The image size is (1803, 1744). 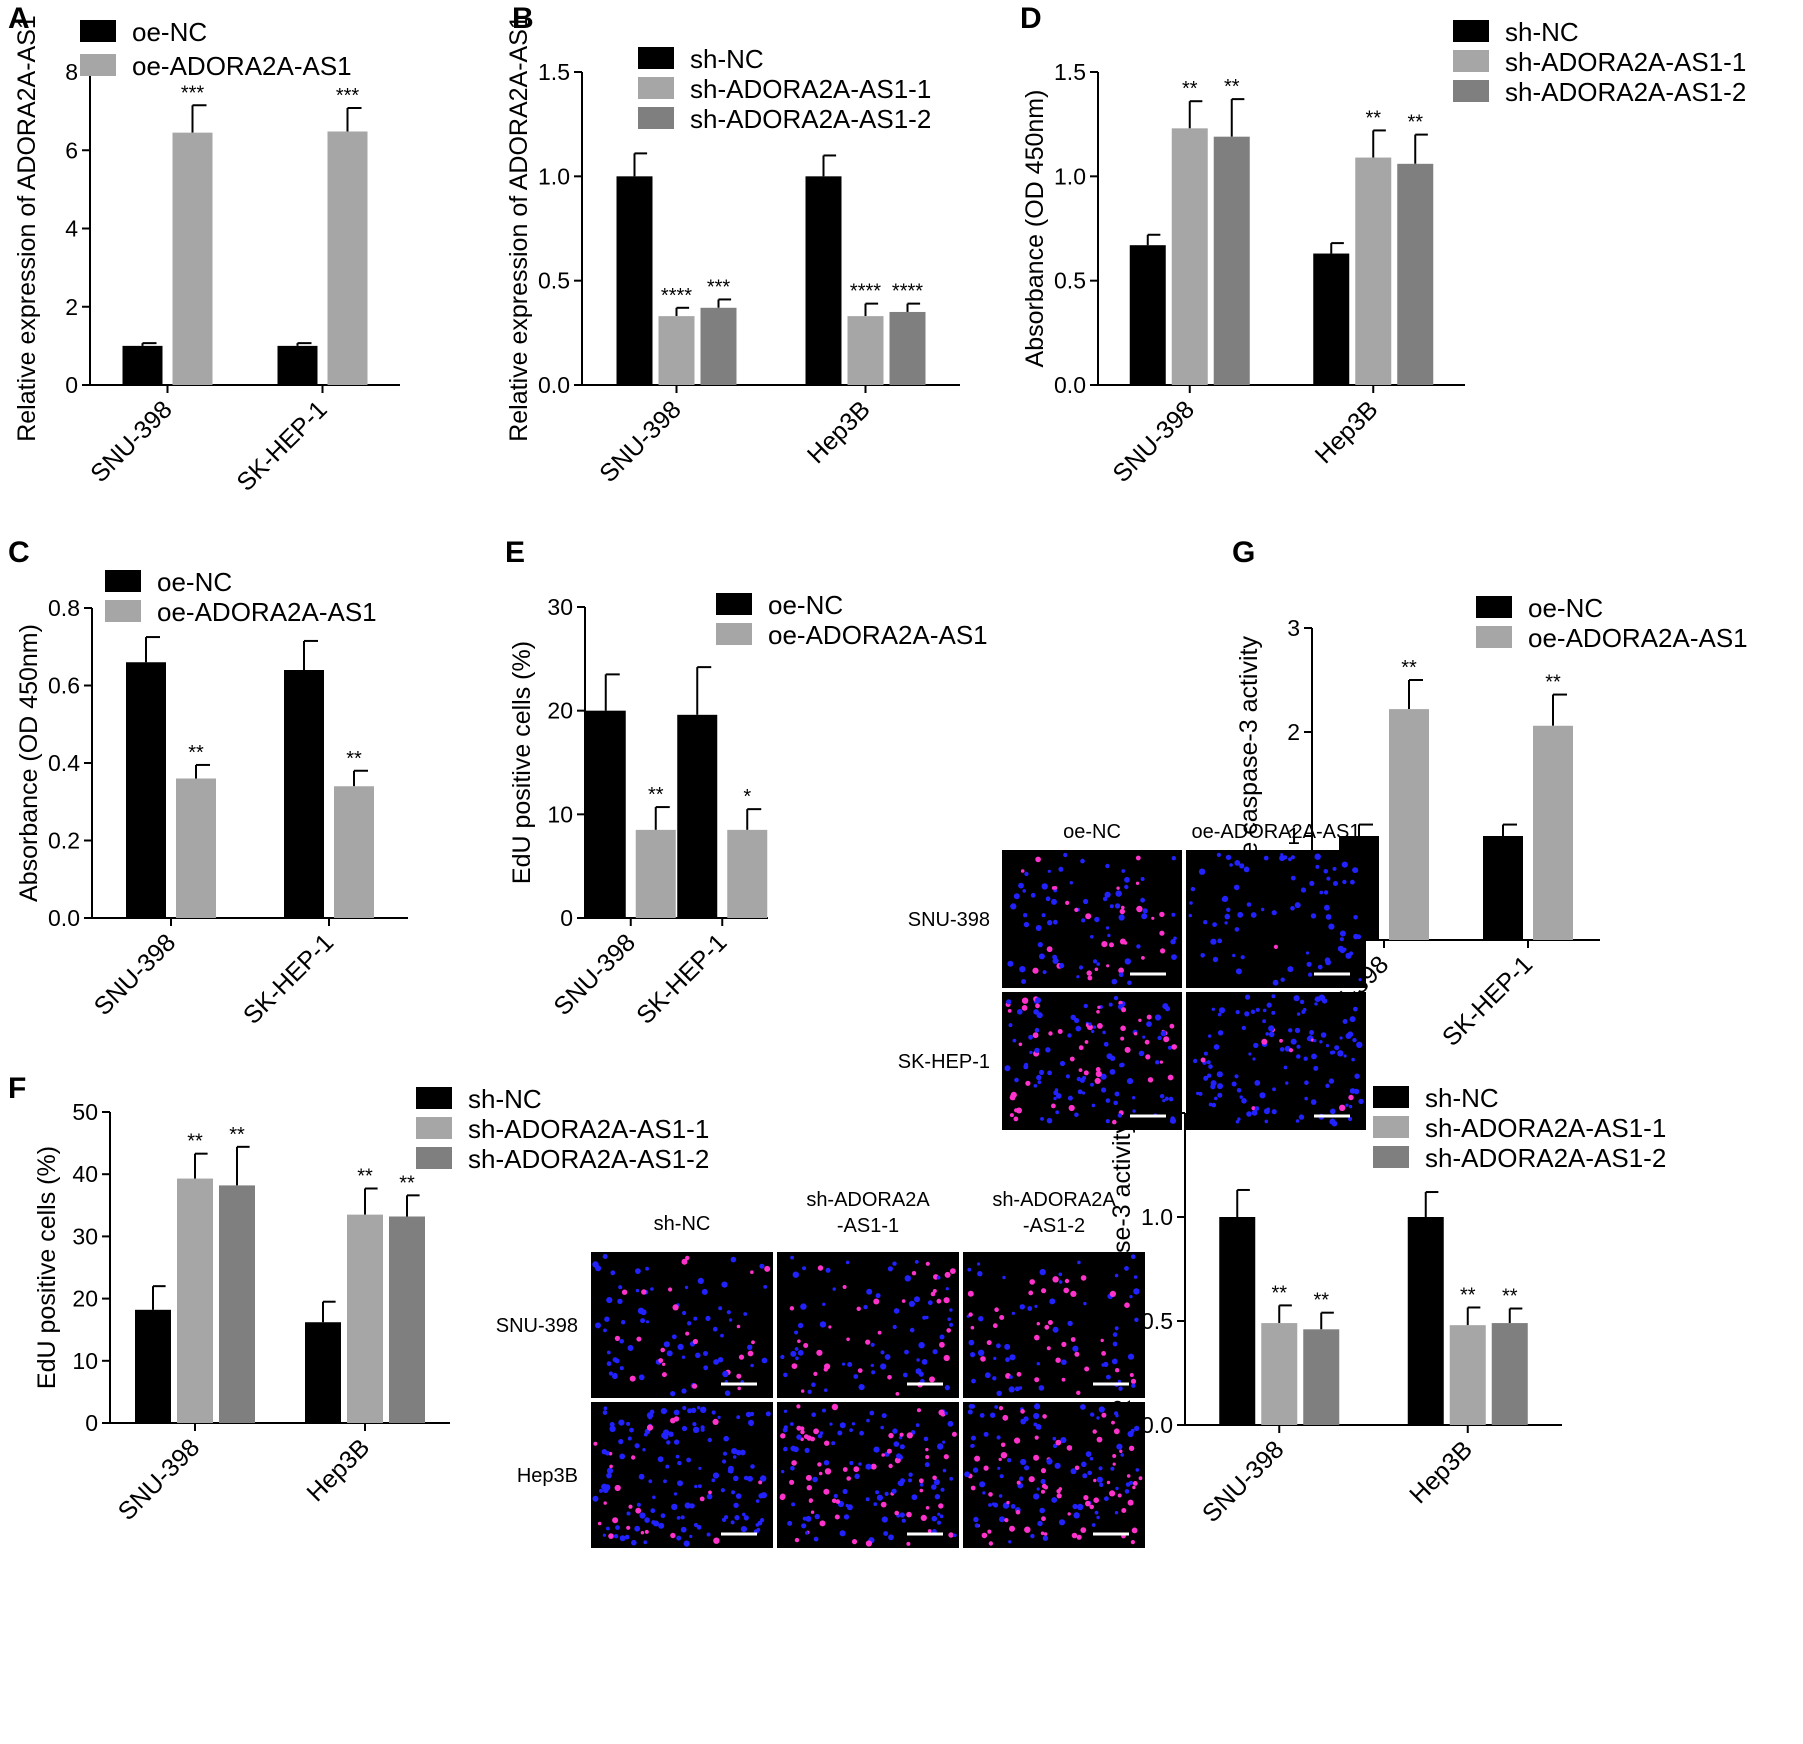 I want to click on legend-label: oe-ADORA2A-AS1, so click(x=1638, y=638).